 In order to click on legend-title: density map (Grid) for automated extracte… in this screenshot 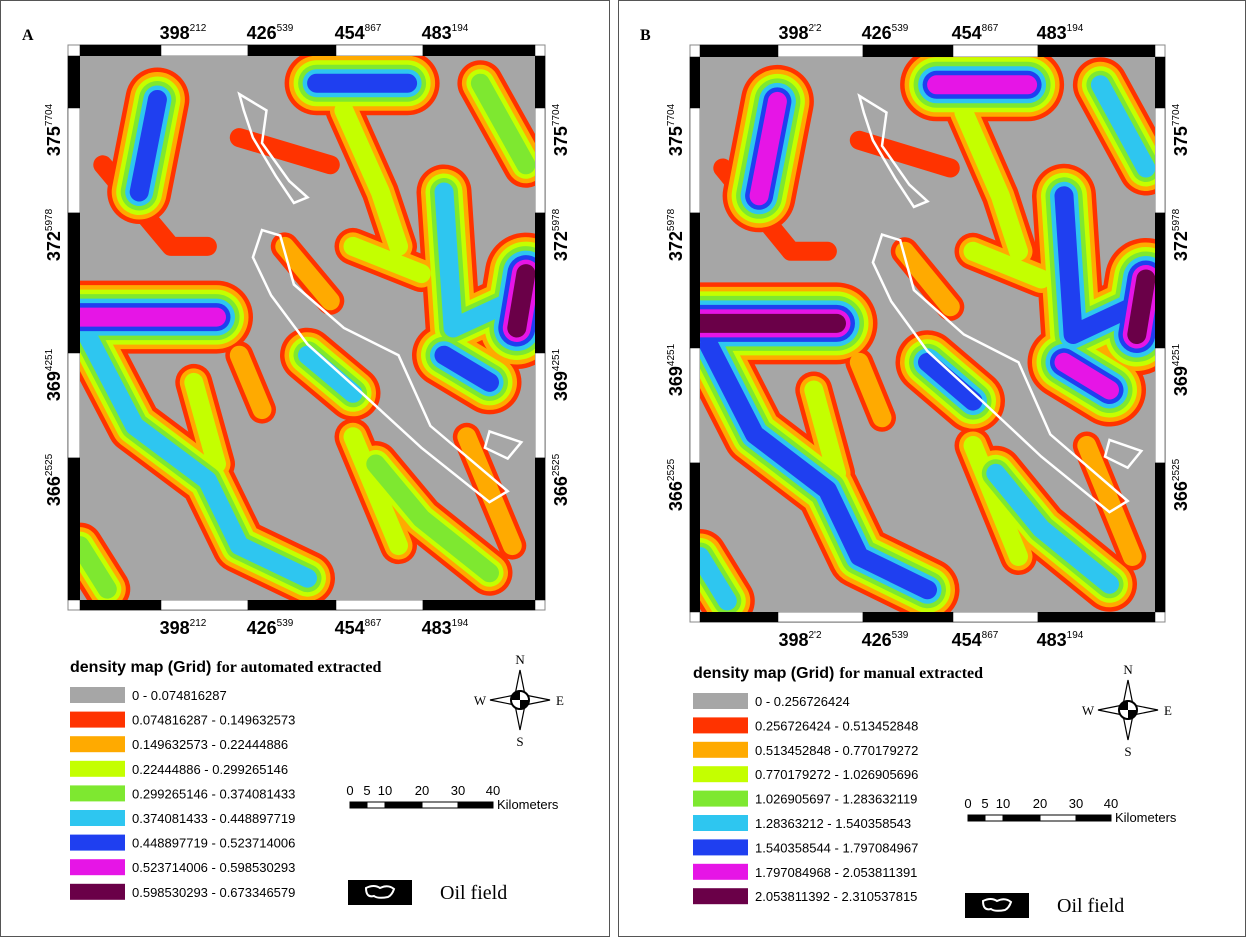, I will do `click(225, 667)`.